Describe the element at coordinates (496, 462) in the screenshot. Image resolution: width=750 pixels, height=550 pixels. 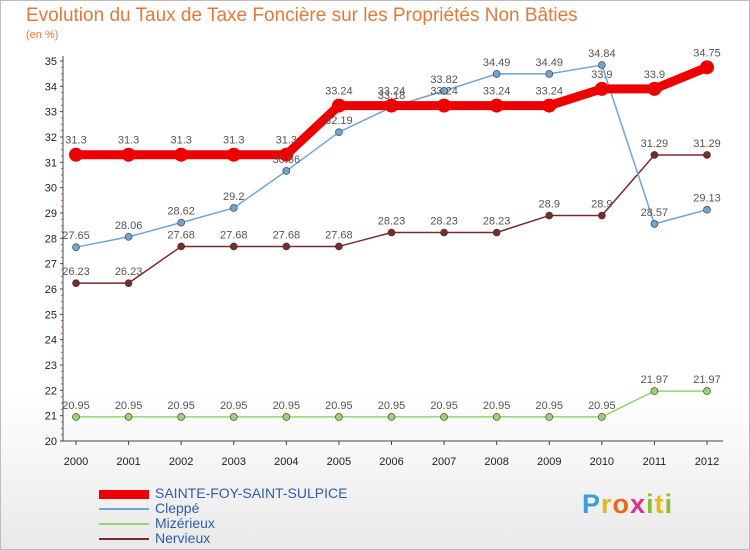
I see `x-tick-label: 2008` at that location.